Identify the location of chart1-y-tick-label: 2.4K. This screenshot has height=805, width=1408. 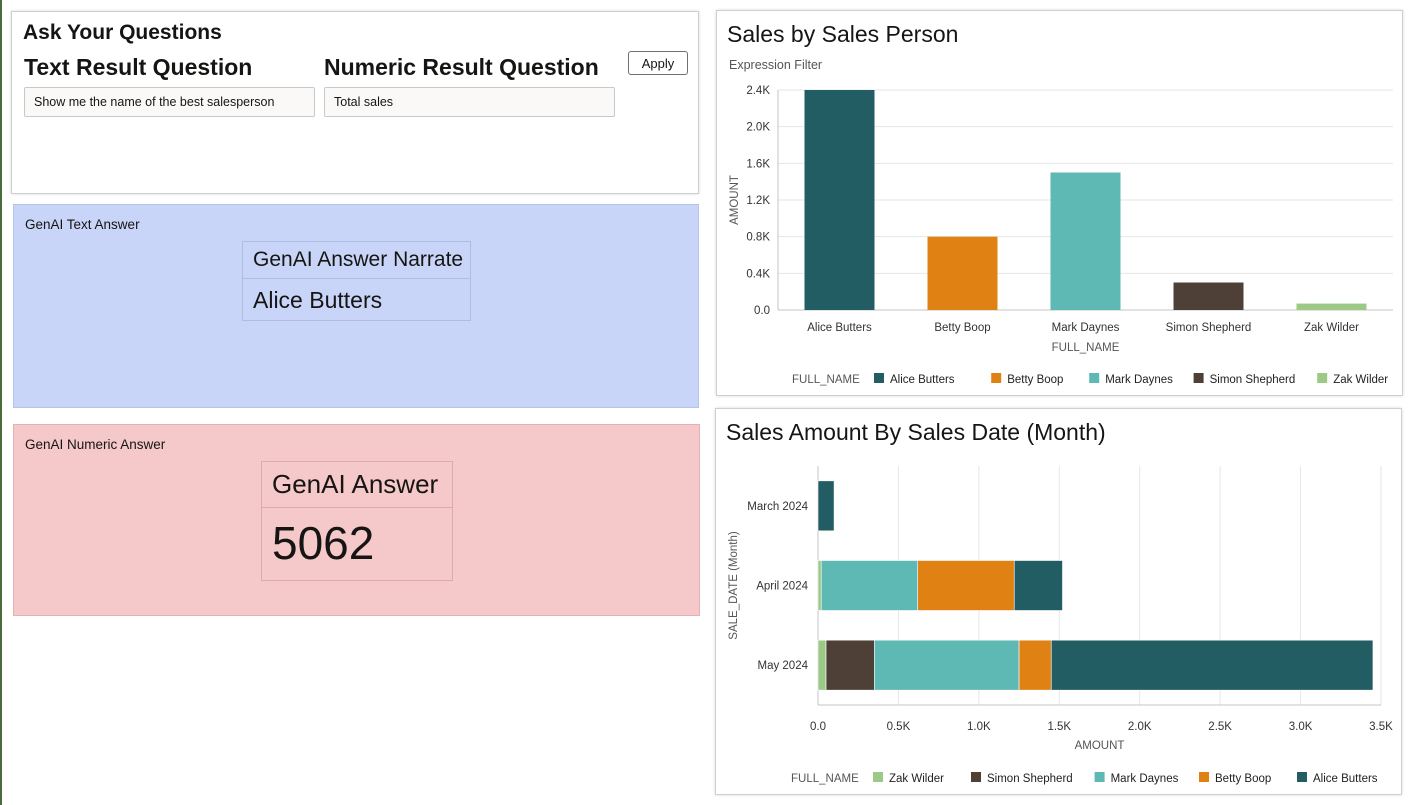
(758, 91).